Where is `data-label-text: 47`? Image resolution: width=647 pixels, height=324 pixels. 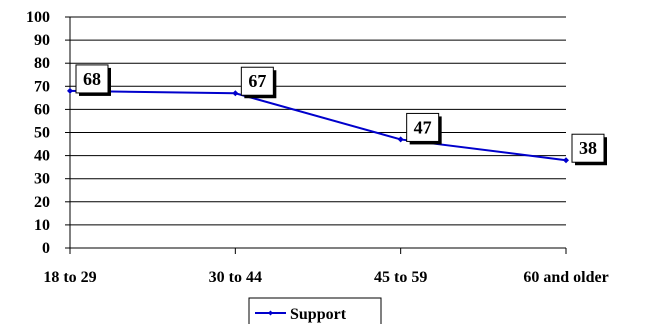 data-label-text: 47 is located at coordinates (423, 127).